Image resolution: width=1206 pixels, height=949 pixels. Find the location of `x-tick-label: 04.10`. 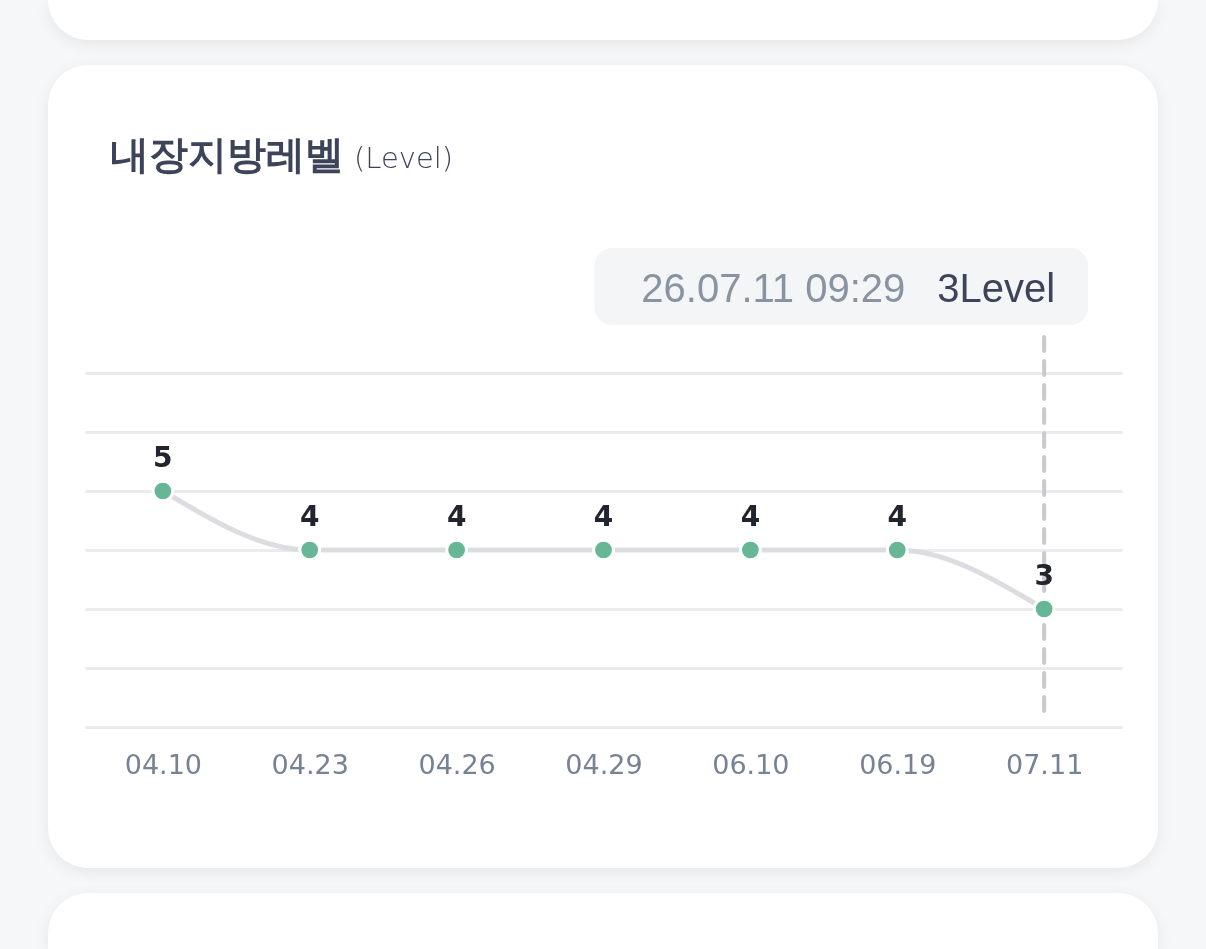

x-tick-label: 04.10 is located at coordinates (163, 764).